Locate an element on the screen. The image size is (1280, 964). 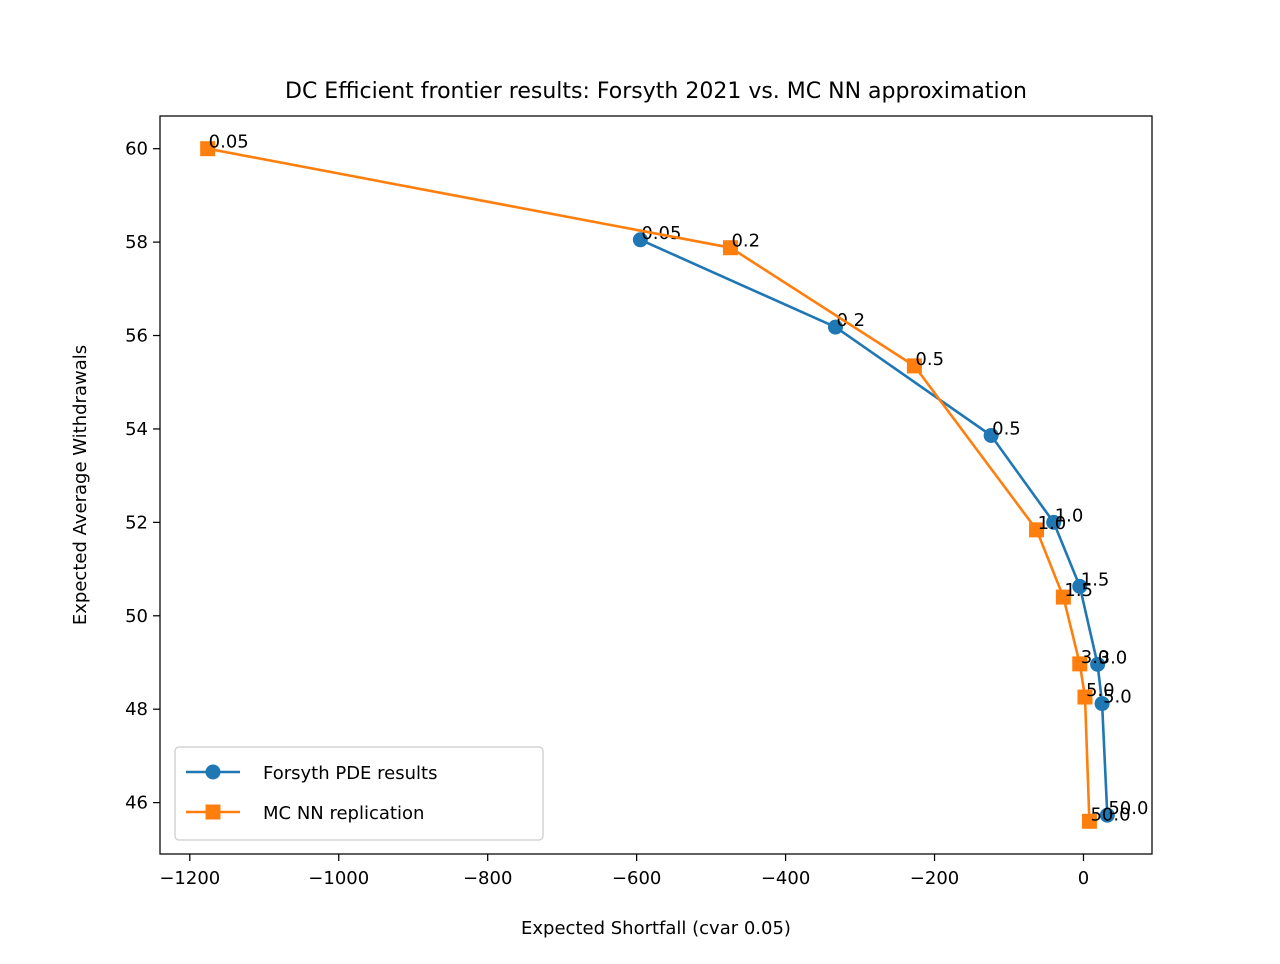
y-tick-label: 54 is located at coordinates (136, 429).